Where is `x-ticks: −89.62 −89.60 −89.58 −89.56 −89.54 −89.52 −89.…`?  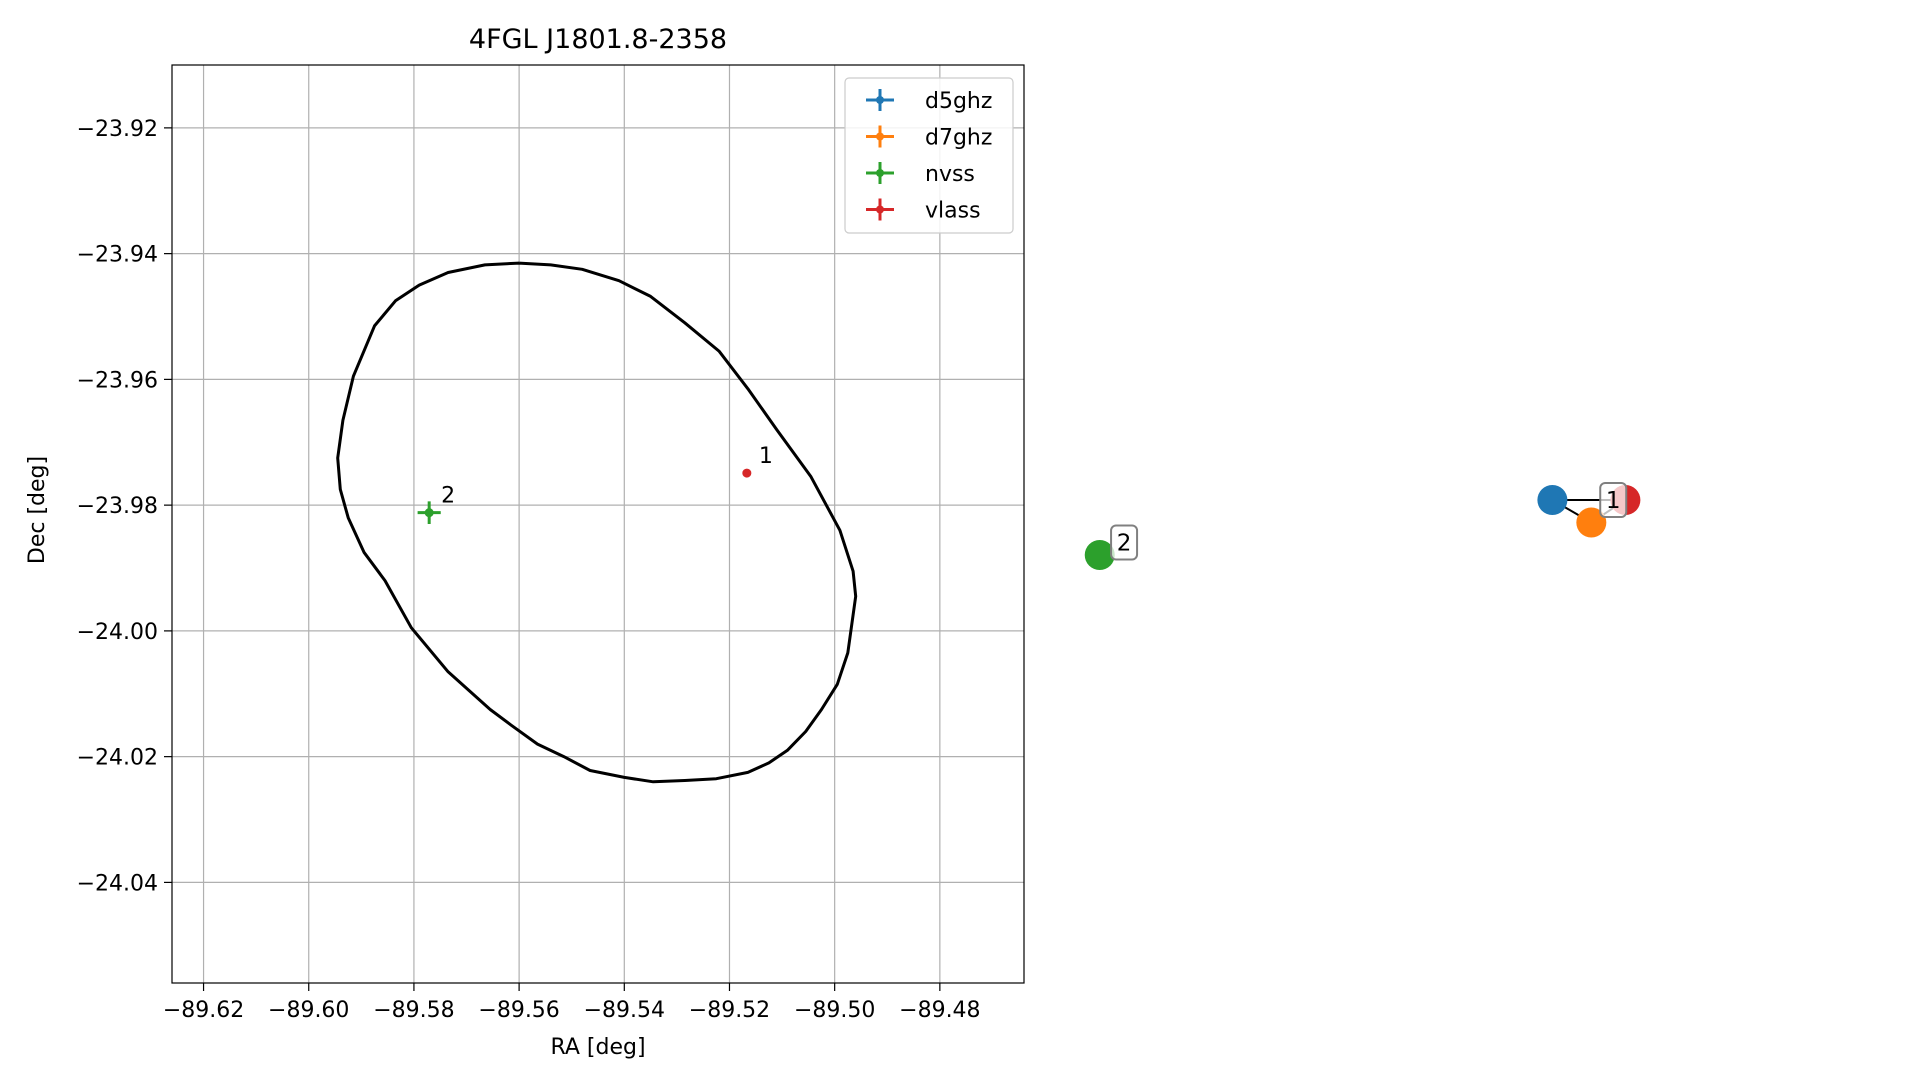 x-ticks: −89.62 −89.60 −89.58 −89.56 −89.54 −89.52 −89.… is located at coordinates (572, 1003).